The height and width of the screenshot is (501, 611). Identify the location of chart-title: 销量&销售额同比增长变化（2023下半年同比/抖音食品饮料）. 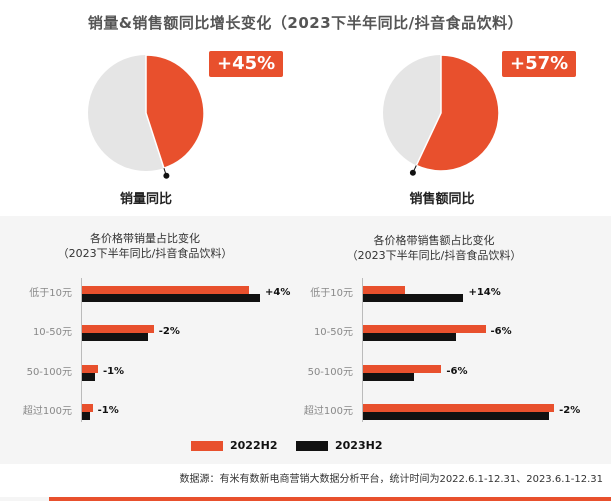
(305, 23).